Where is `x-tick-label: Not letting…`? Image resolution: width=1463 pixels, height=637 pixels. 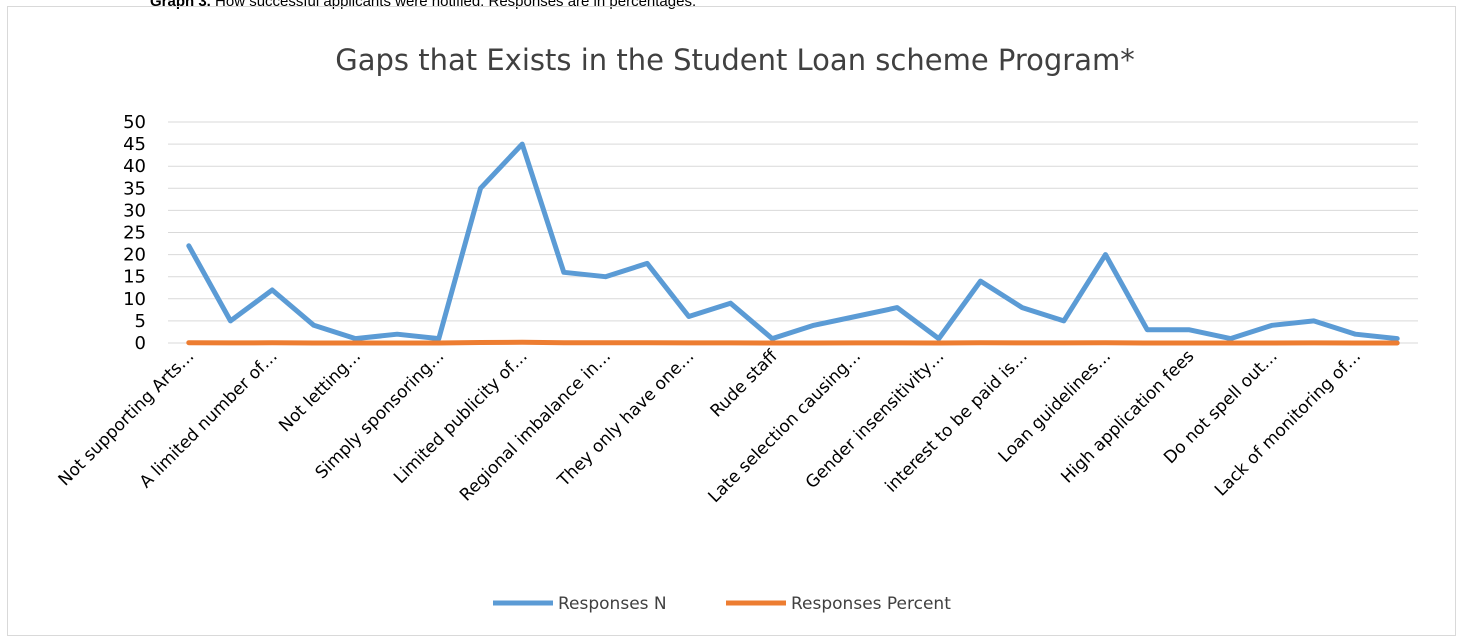 x-tick-label: Not letting… is located at coordinates (320, 391).